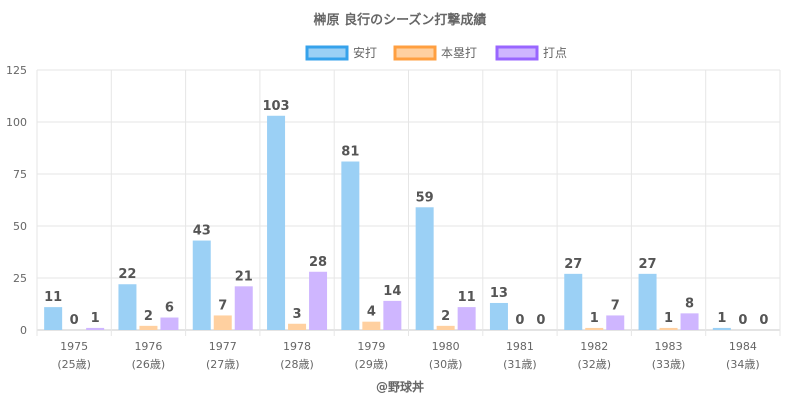 The height and width of the screenshot is (400, 800). What do you see at coordinates (16, 200) in the screenshot?
I see `y-axis: 0 25 50 75 100 125` at bounding box center [16, 200].